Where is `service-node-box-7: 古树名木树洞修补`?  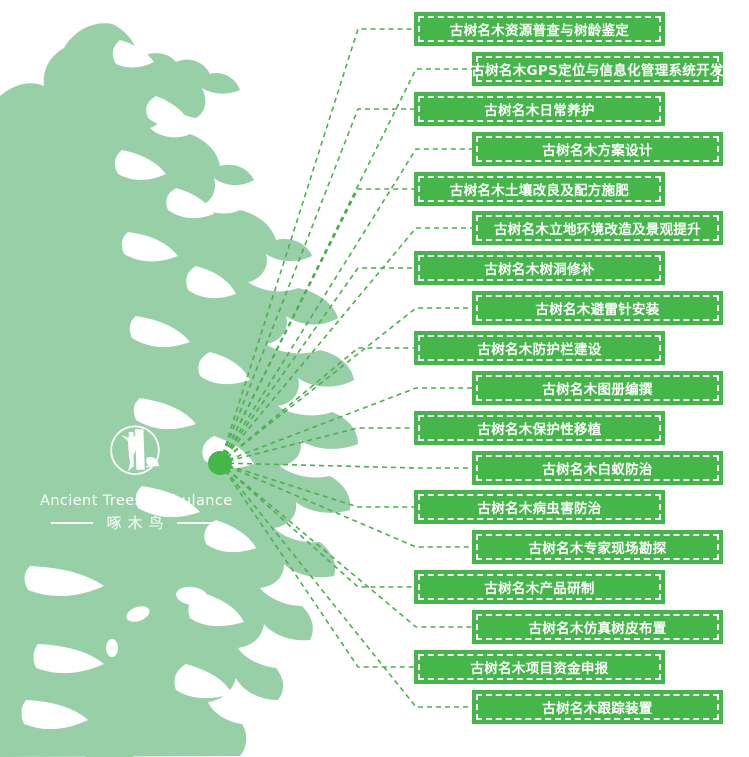 service-node-box-7: 古树名木树洞修补 is located at coordinates (539, 268).